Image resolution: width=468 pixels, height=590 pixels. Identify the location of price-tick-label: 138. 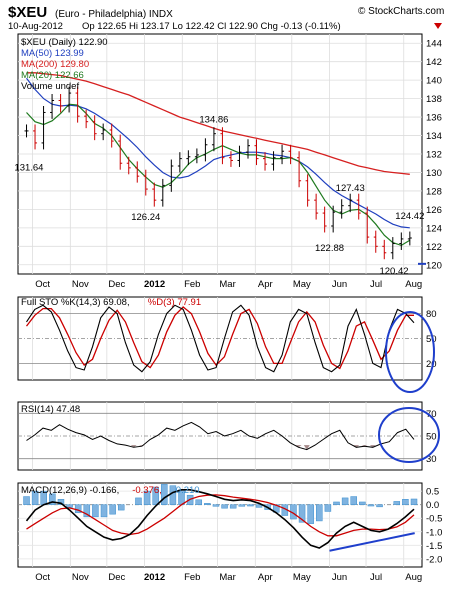
(434, 99).